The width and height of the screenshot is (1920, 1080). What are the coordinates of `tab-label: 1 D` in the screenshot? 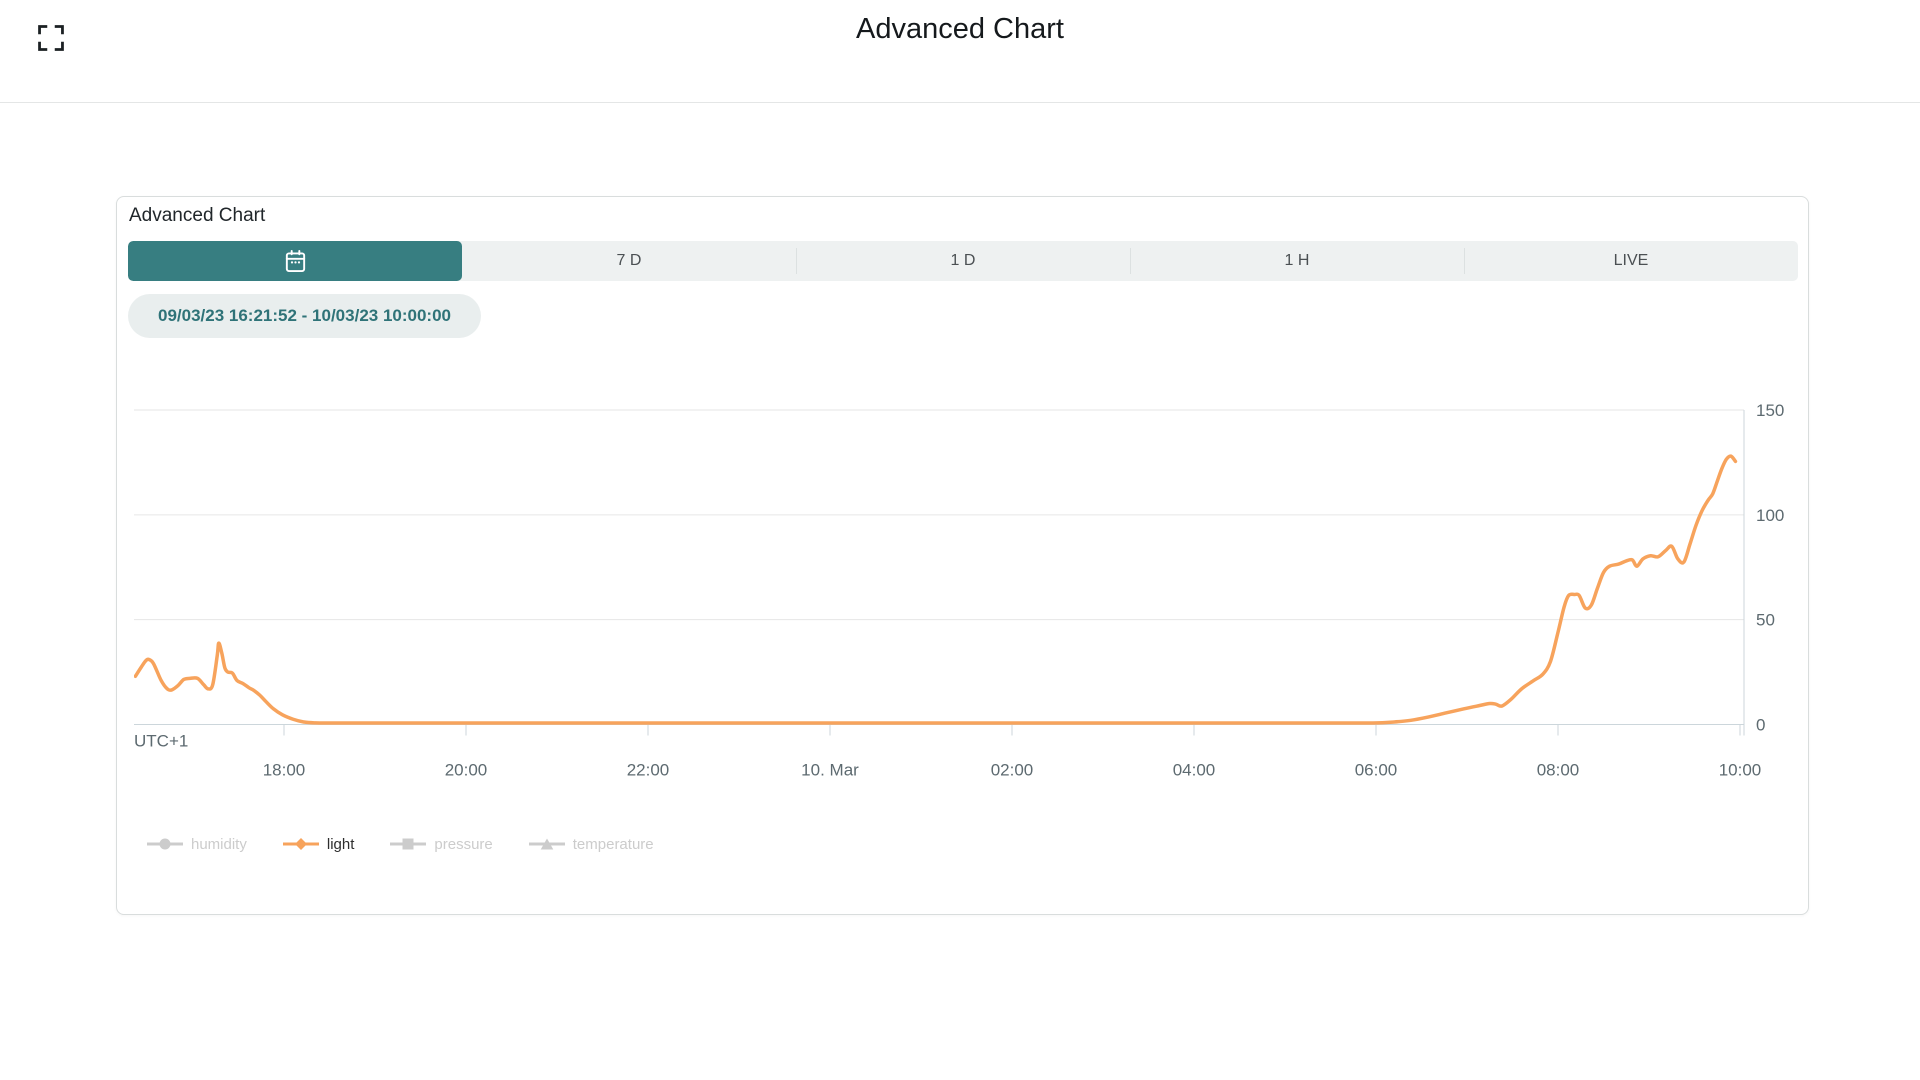 It's located at (963, 260).